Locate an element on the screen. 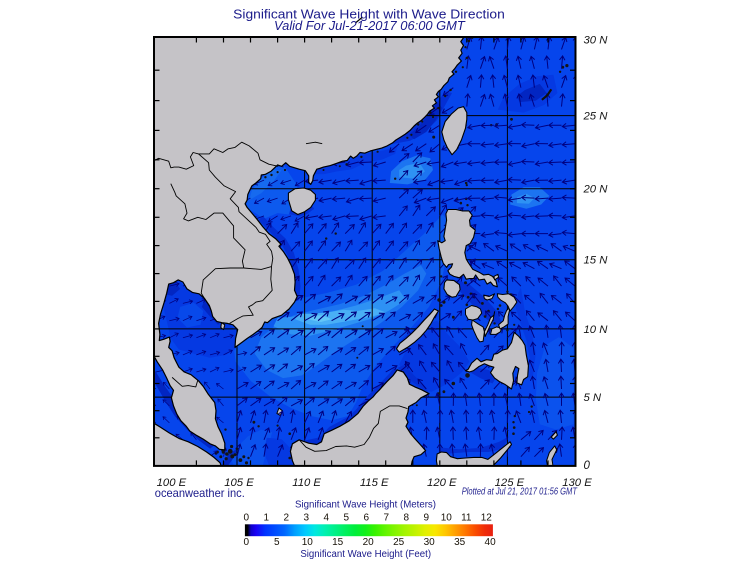  svg-text: oceanweather inc. is located at coordinates (200, 493).